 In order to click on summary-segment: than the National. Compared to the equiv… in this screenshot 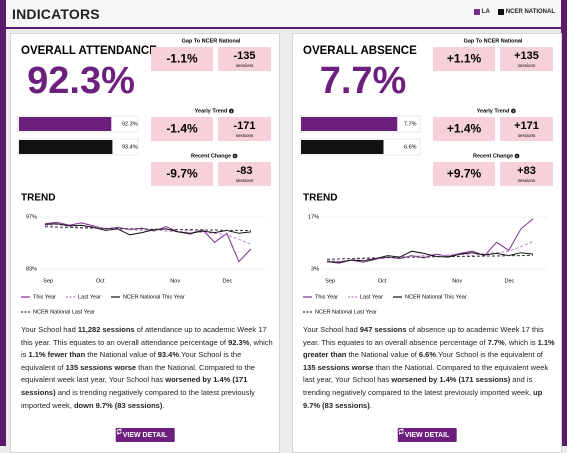, I will do `click(426, 373)`.